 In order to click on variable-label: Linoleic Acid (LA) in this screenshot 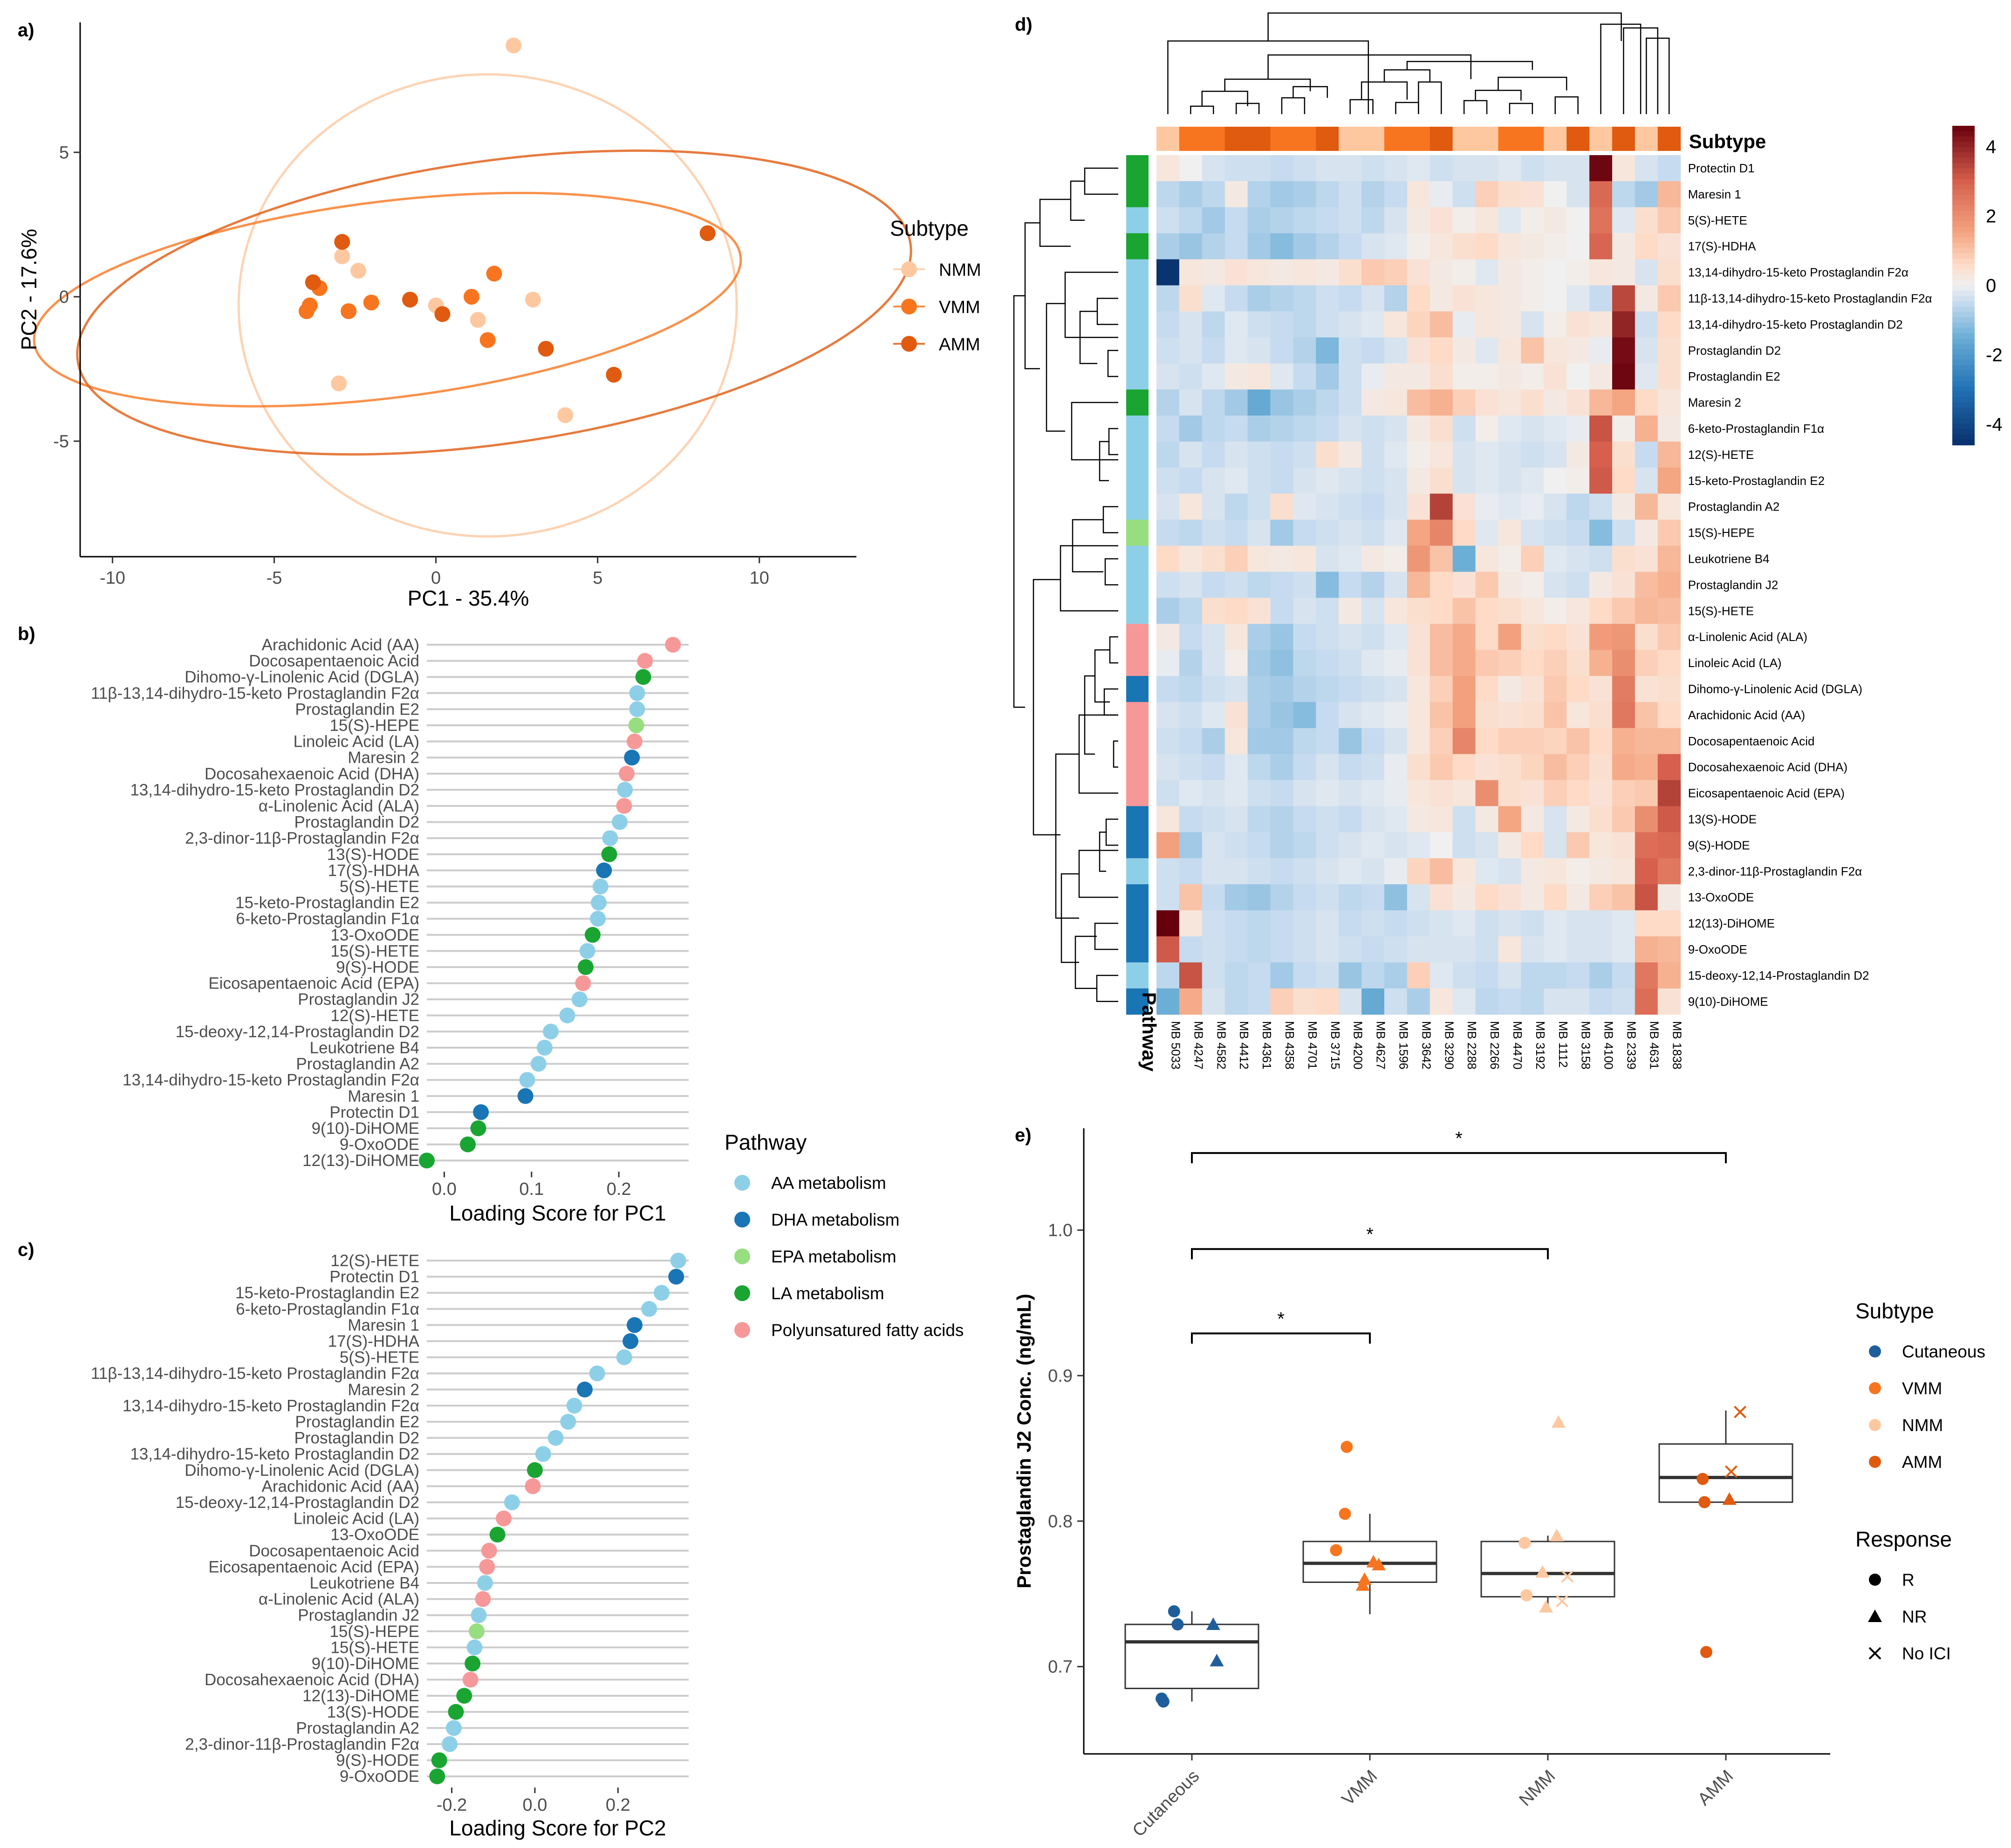, I will do `click(356, 742)`.